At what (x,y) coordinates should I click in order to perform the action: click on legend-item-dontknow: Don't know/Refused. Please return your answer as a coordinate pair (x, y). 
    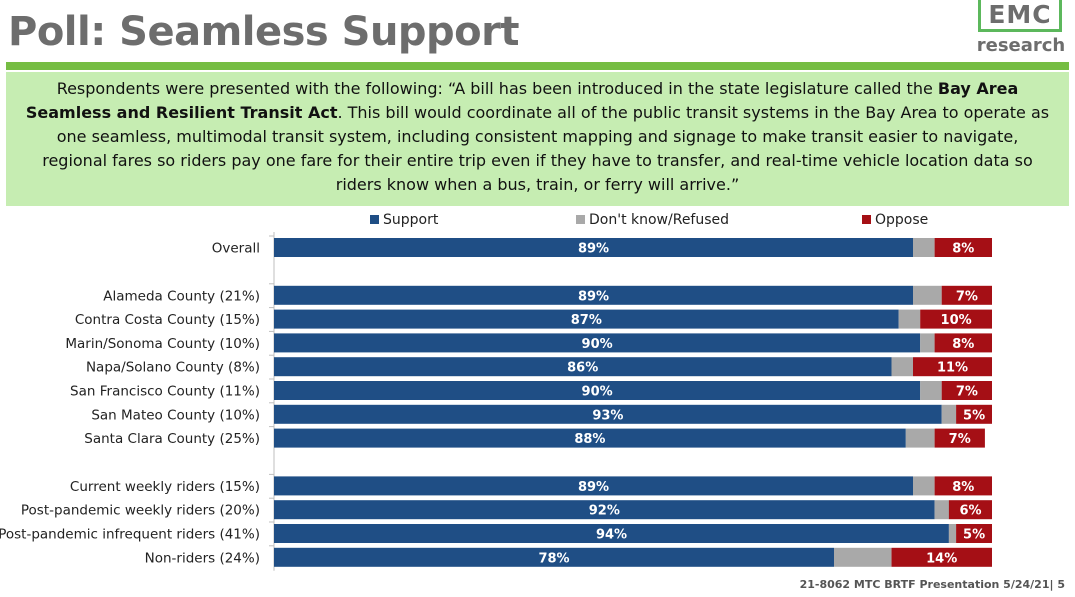
    Looking at the image, I should click on (652, 220).